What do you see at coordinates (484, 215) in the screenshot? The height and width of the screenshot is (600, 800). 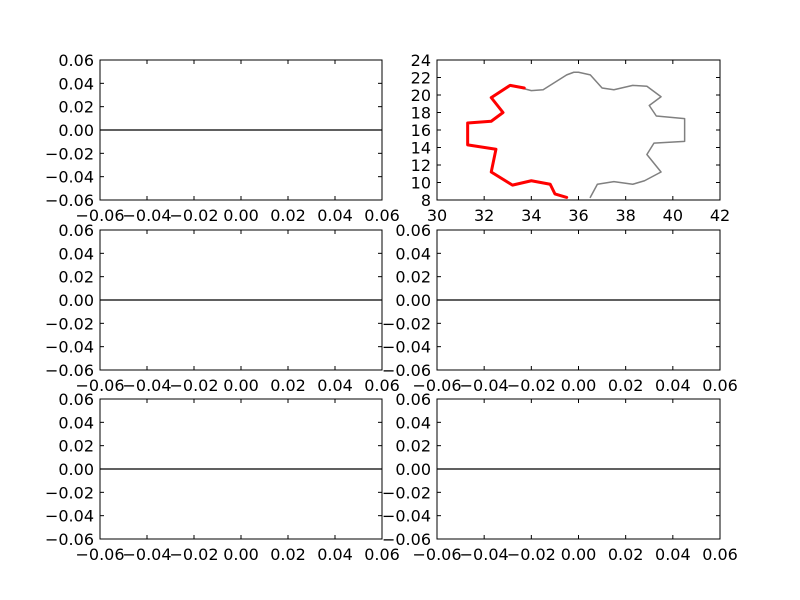 I see `x-tick-label: 32` at bounding box center [484, 215].